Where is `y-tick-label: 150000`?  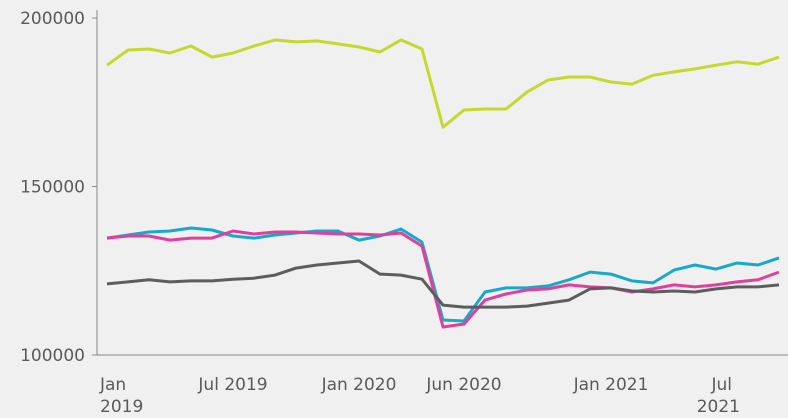 y-tick-label: 150000 is located at coordinates (52, 188).